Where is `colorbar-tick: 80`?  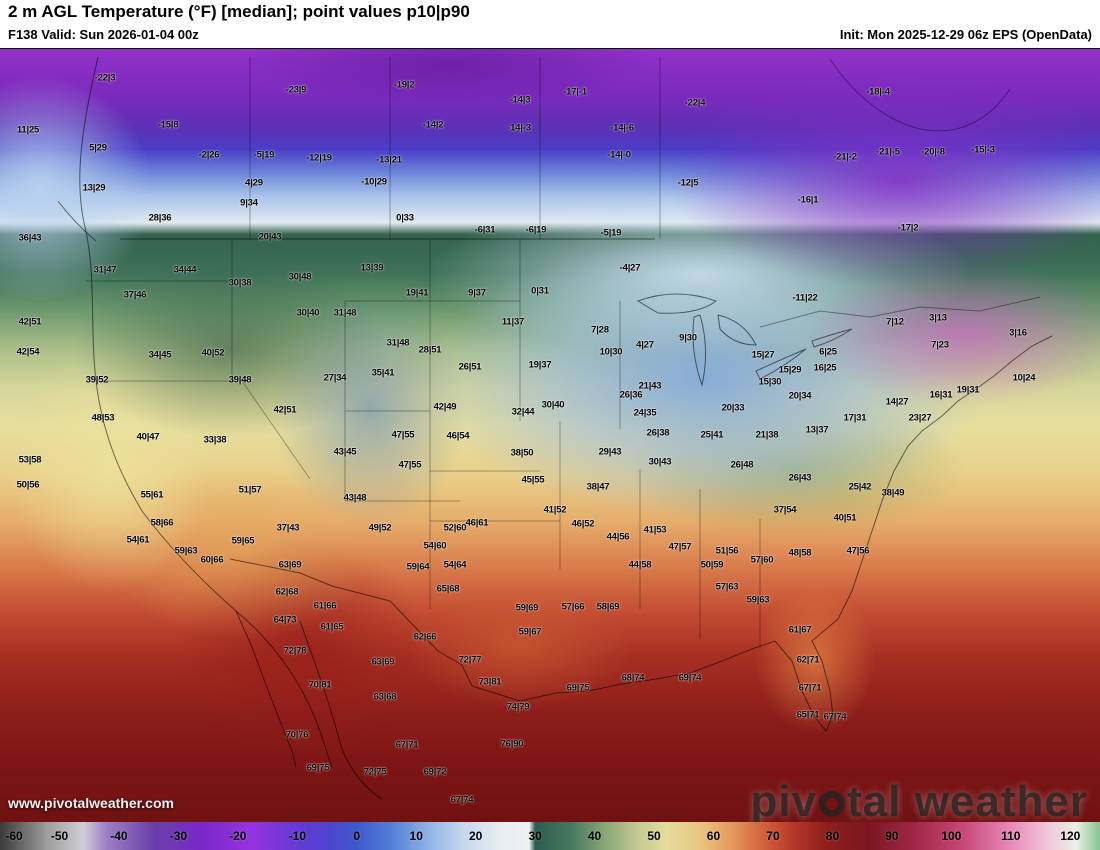 colorbar-tick: 80 is located at coordinates (832, 836).